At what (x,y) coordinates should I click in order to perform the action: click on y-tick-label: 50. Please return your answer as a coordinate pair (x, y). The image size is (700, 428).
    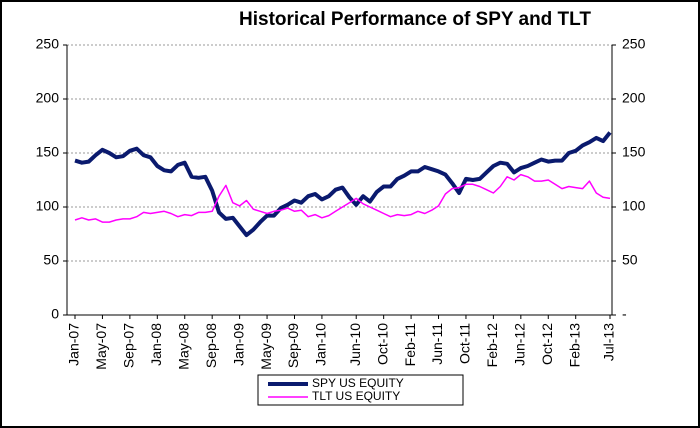
    Looking at the image, I should click on (51, 260).